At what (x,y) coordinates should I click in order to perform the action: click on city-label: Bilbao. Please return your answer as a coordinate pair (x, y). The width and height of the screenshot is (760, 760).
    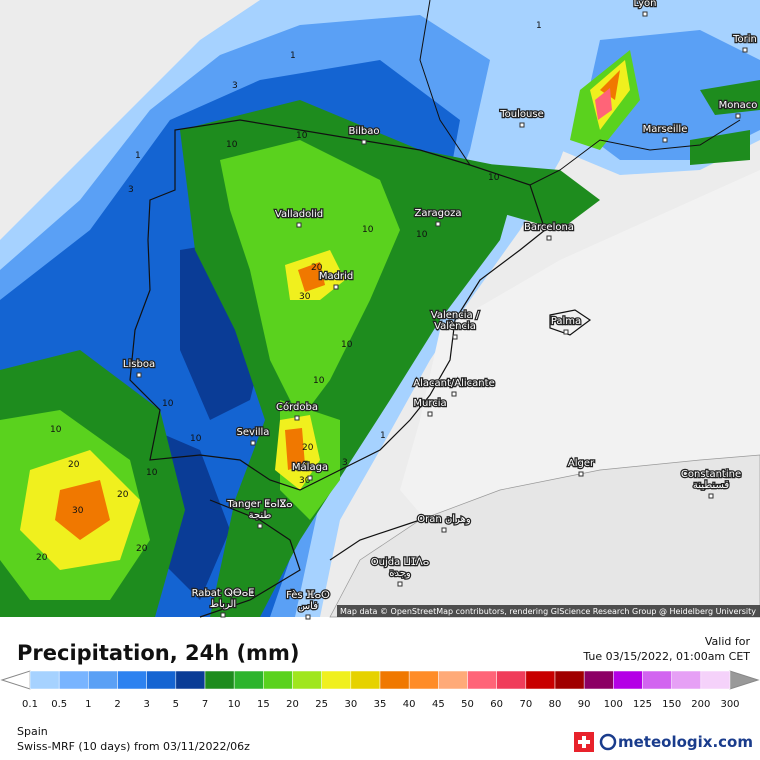
    Looking at the image, I should click on (363, 131).